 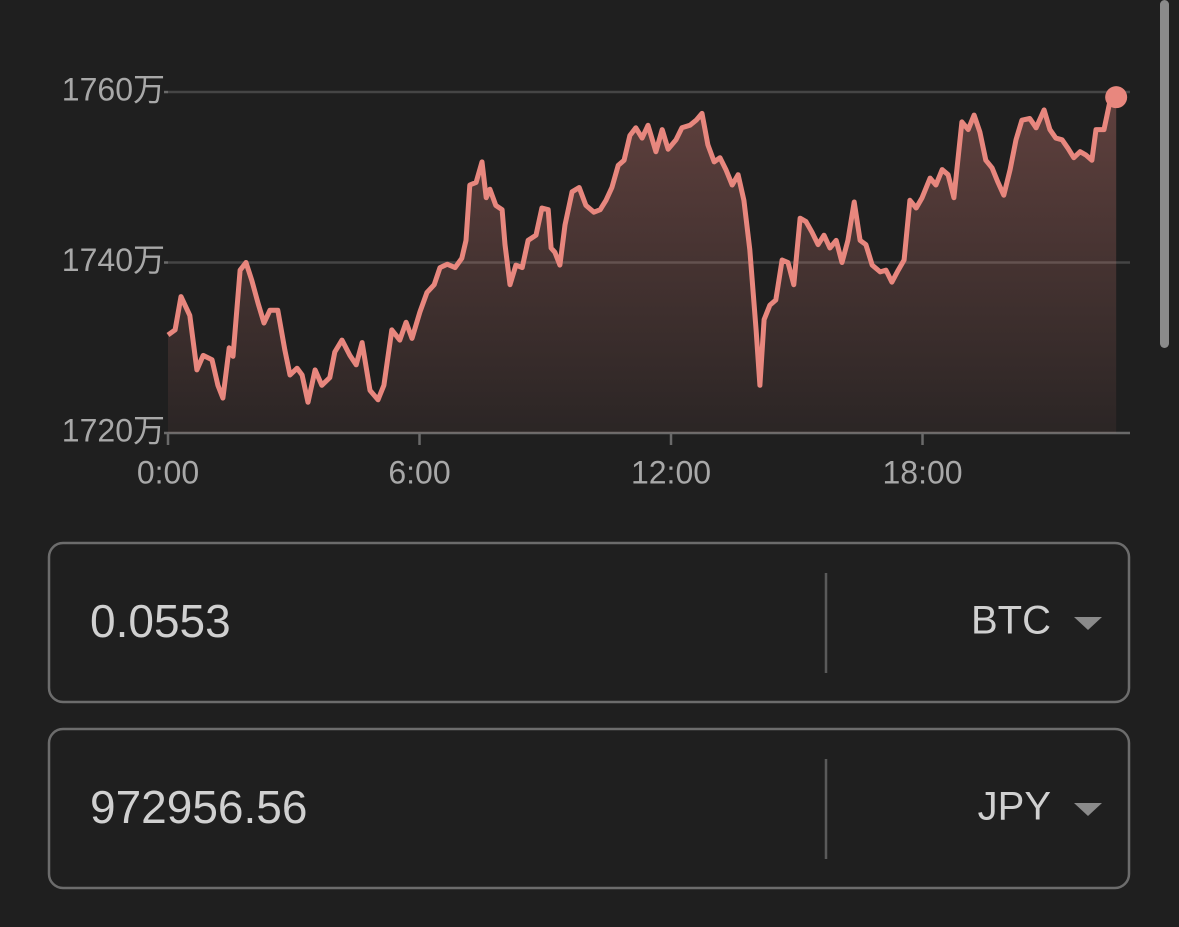 I want to click on scrollbar, so click(x=1164, y=174).